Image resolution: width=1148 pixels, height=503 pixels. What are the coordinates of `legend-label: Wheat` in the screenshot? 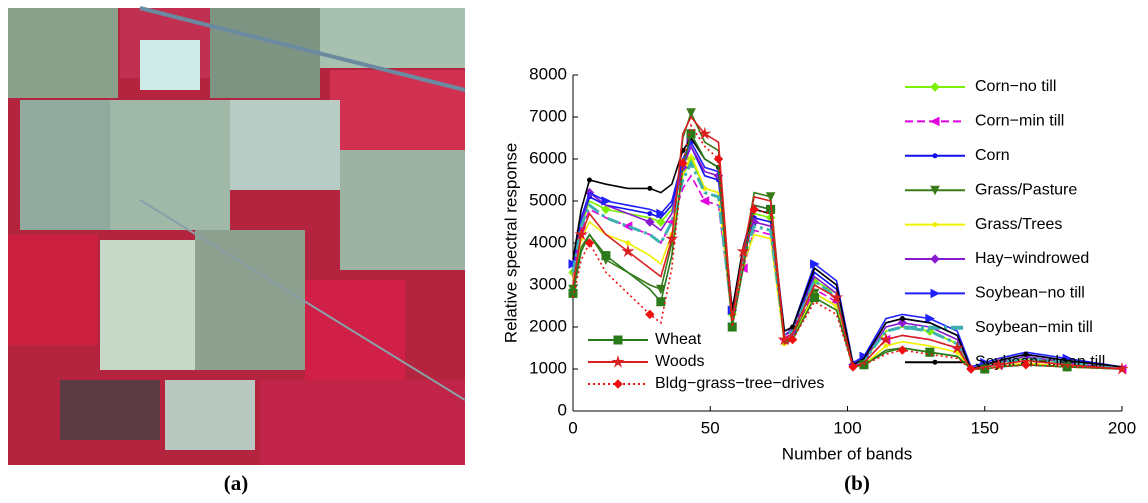 It's located at (678, 339).